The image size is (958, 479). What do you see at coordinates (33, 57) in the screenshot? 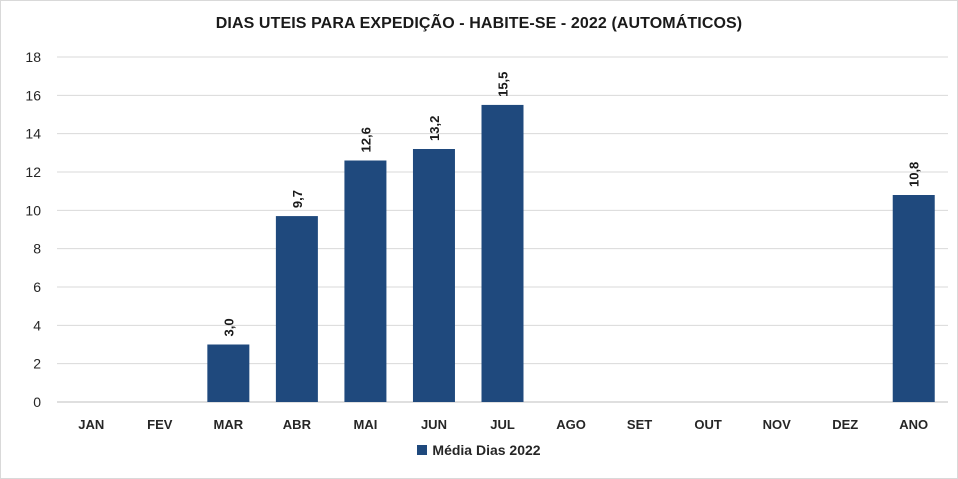
I see `y-tick-label: 18` at bounding box center [33, 57].